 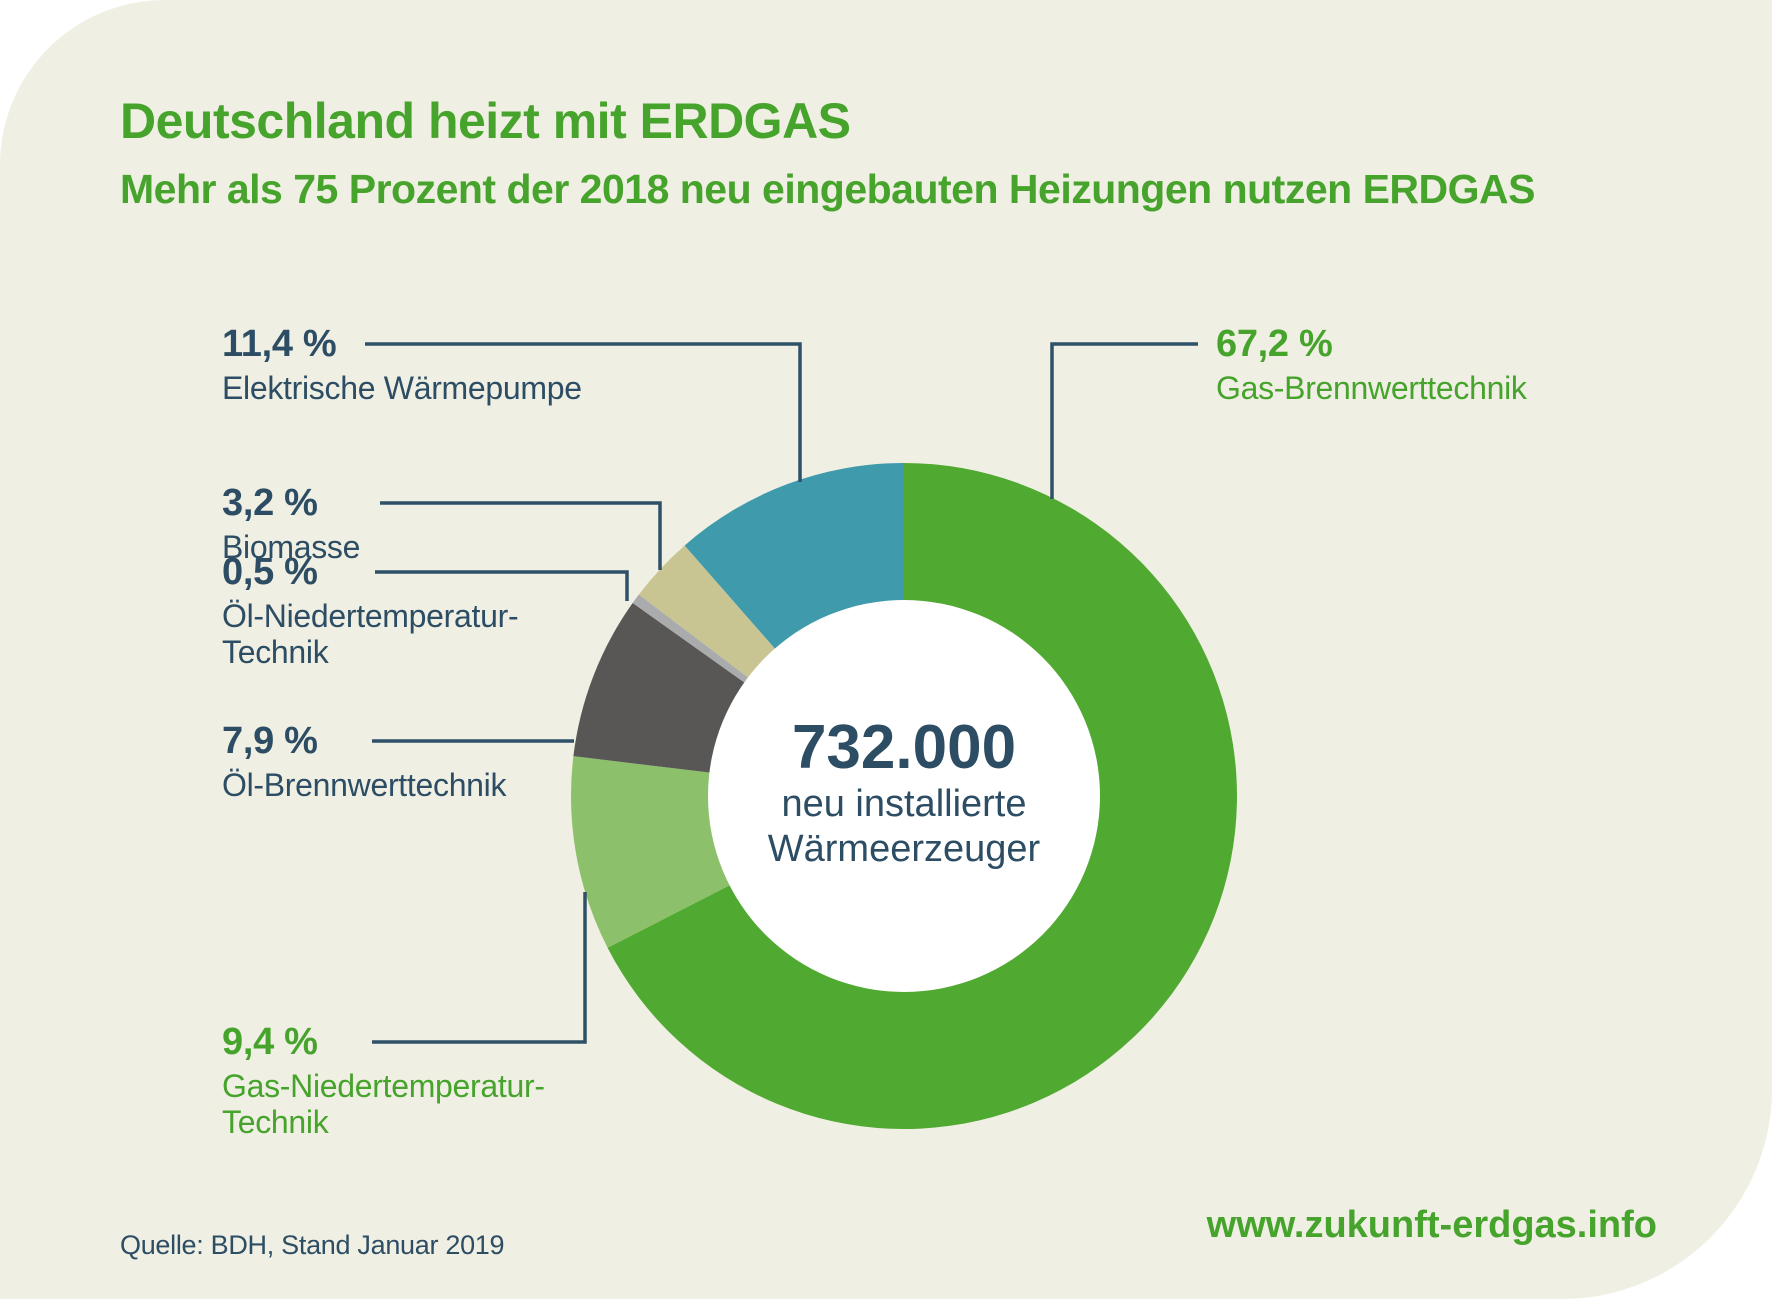 I want to click on callout-value: 7,9 %, so click(x=270, y=741).